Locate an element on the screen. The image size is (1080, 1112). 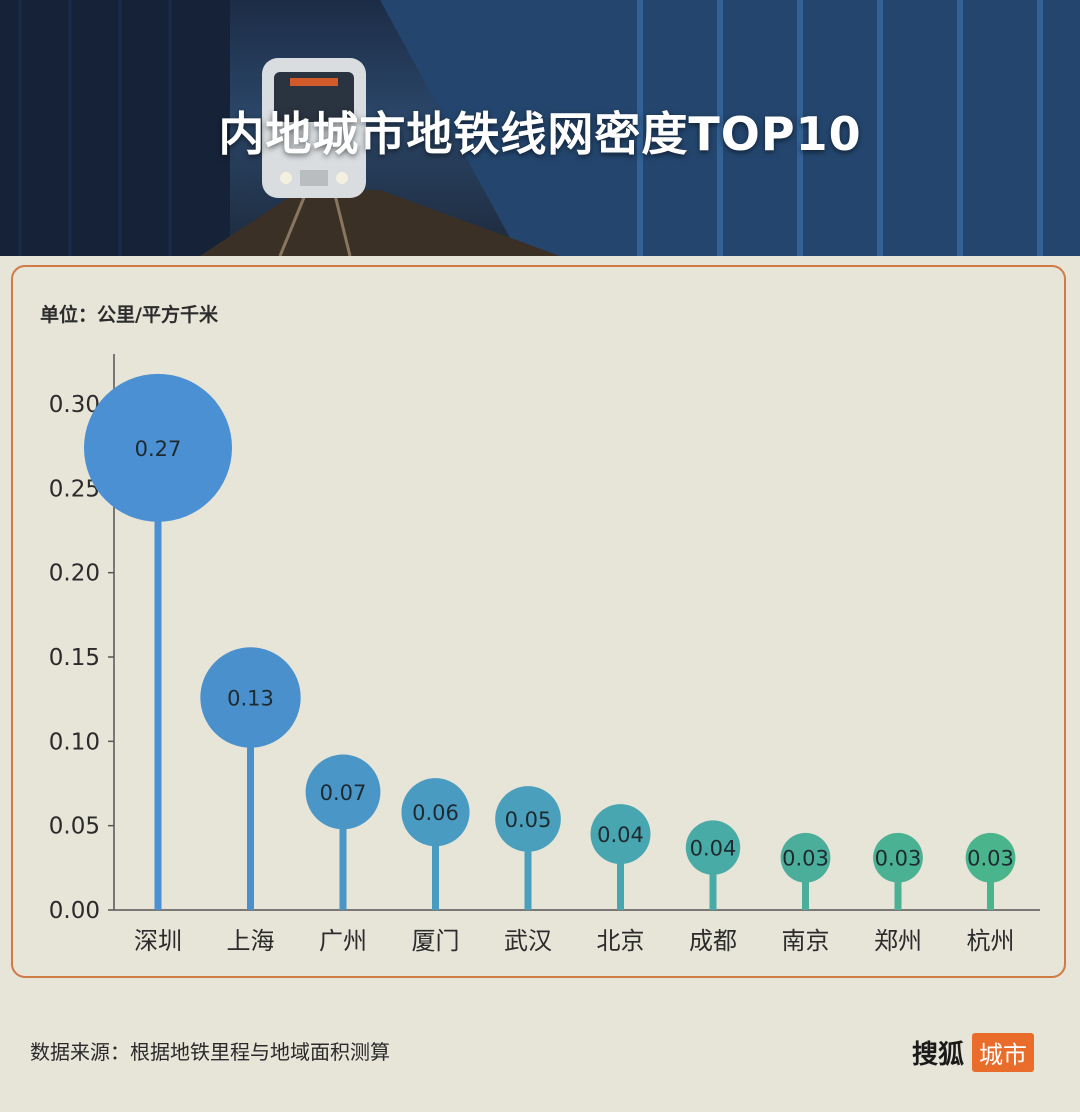
brand-logo: 搜狐 城市 is located at coordinates (973, 1052).